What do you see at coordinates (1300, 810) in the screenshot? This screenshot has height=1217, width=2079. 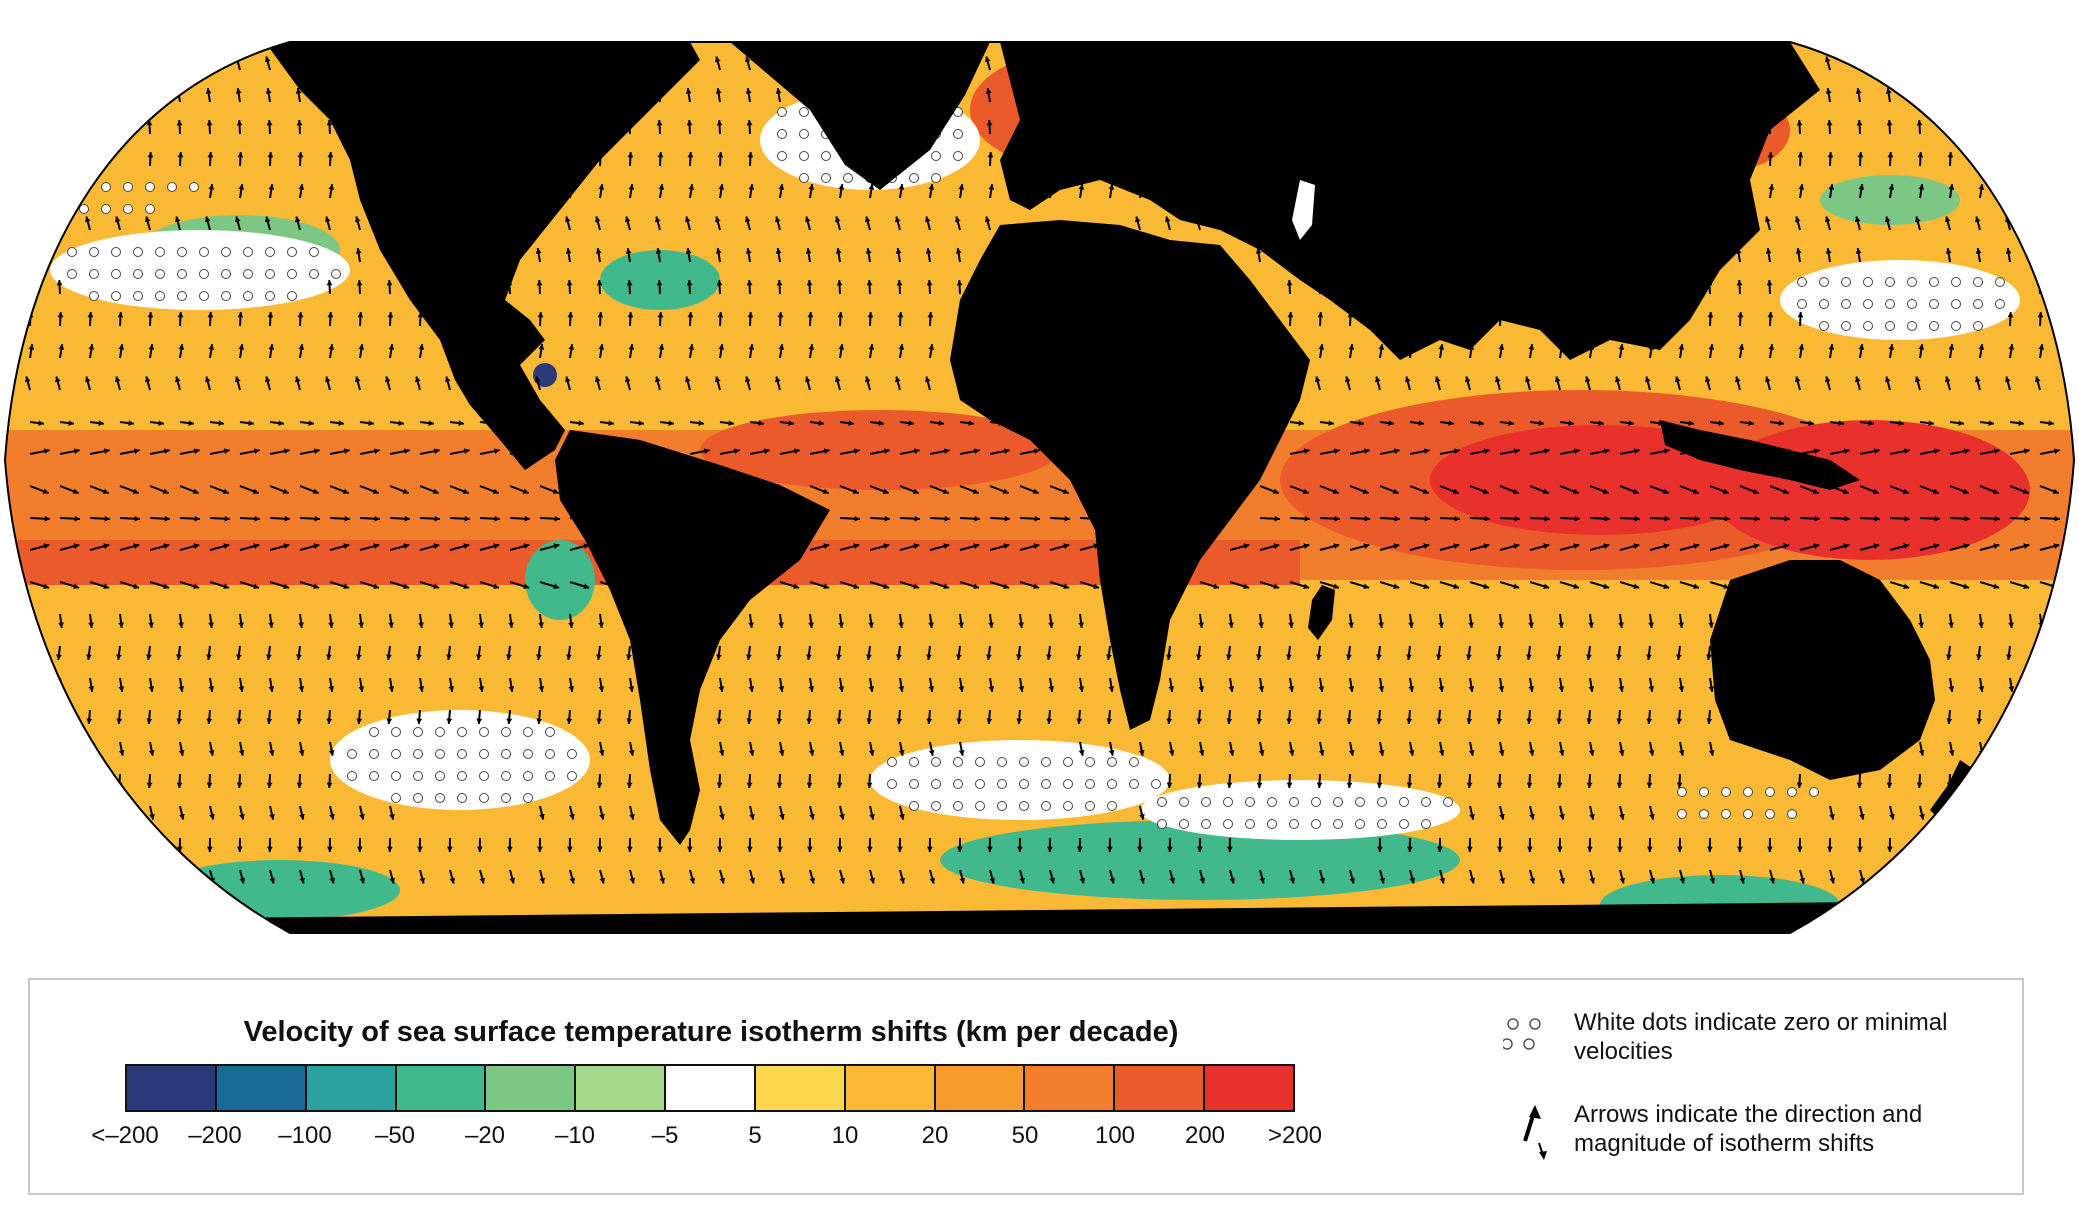 I see `white-zone-s-indian` at bounding box center [1300, 810].